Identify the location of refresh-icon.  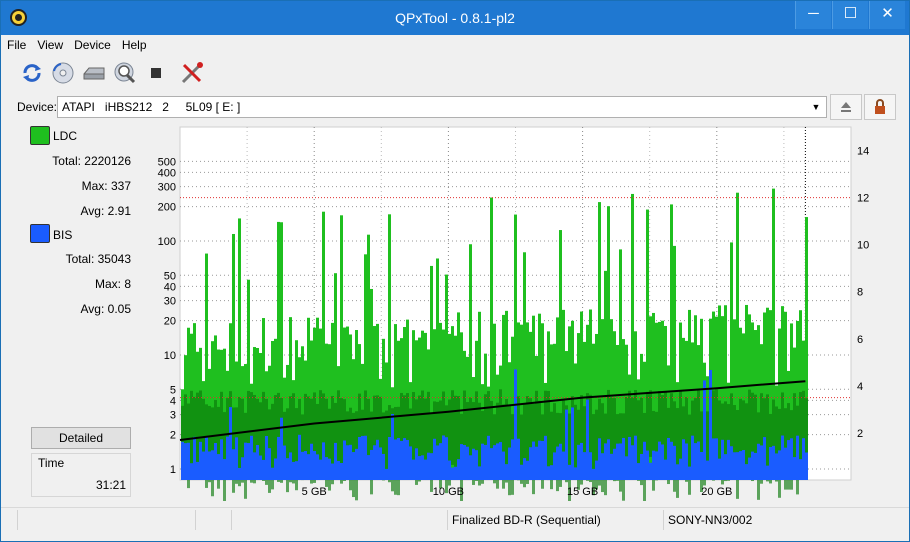
(32, 73).